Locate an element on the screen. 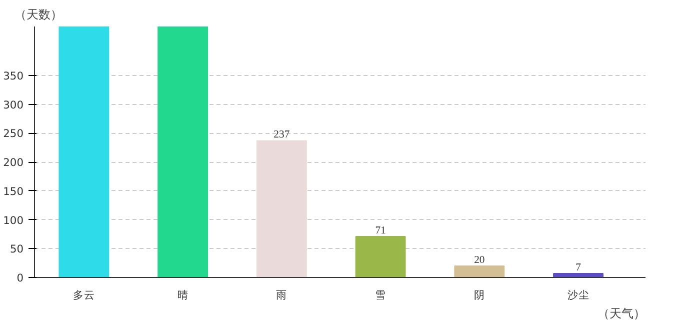 This screenshot has height=320, width=680. x-tick-label: 阴 is located at coordinates (479, 295).